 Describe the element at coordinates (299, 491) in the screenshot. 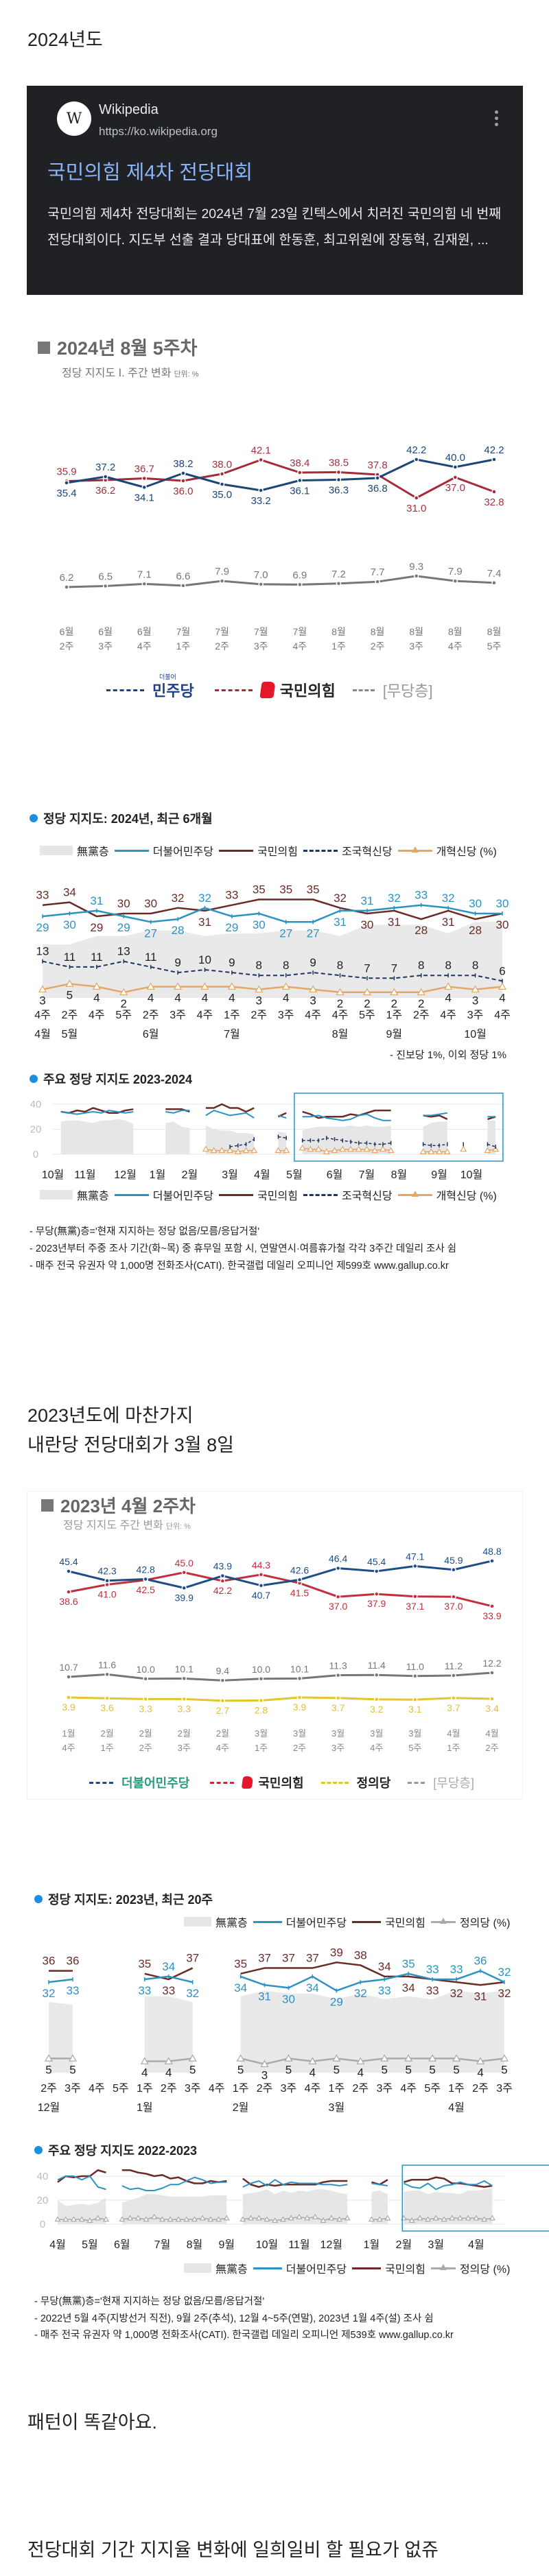

I see `dem-series-data-label: 36.1` at that location.